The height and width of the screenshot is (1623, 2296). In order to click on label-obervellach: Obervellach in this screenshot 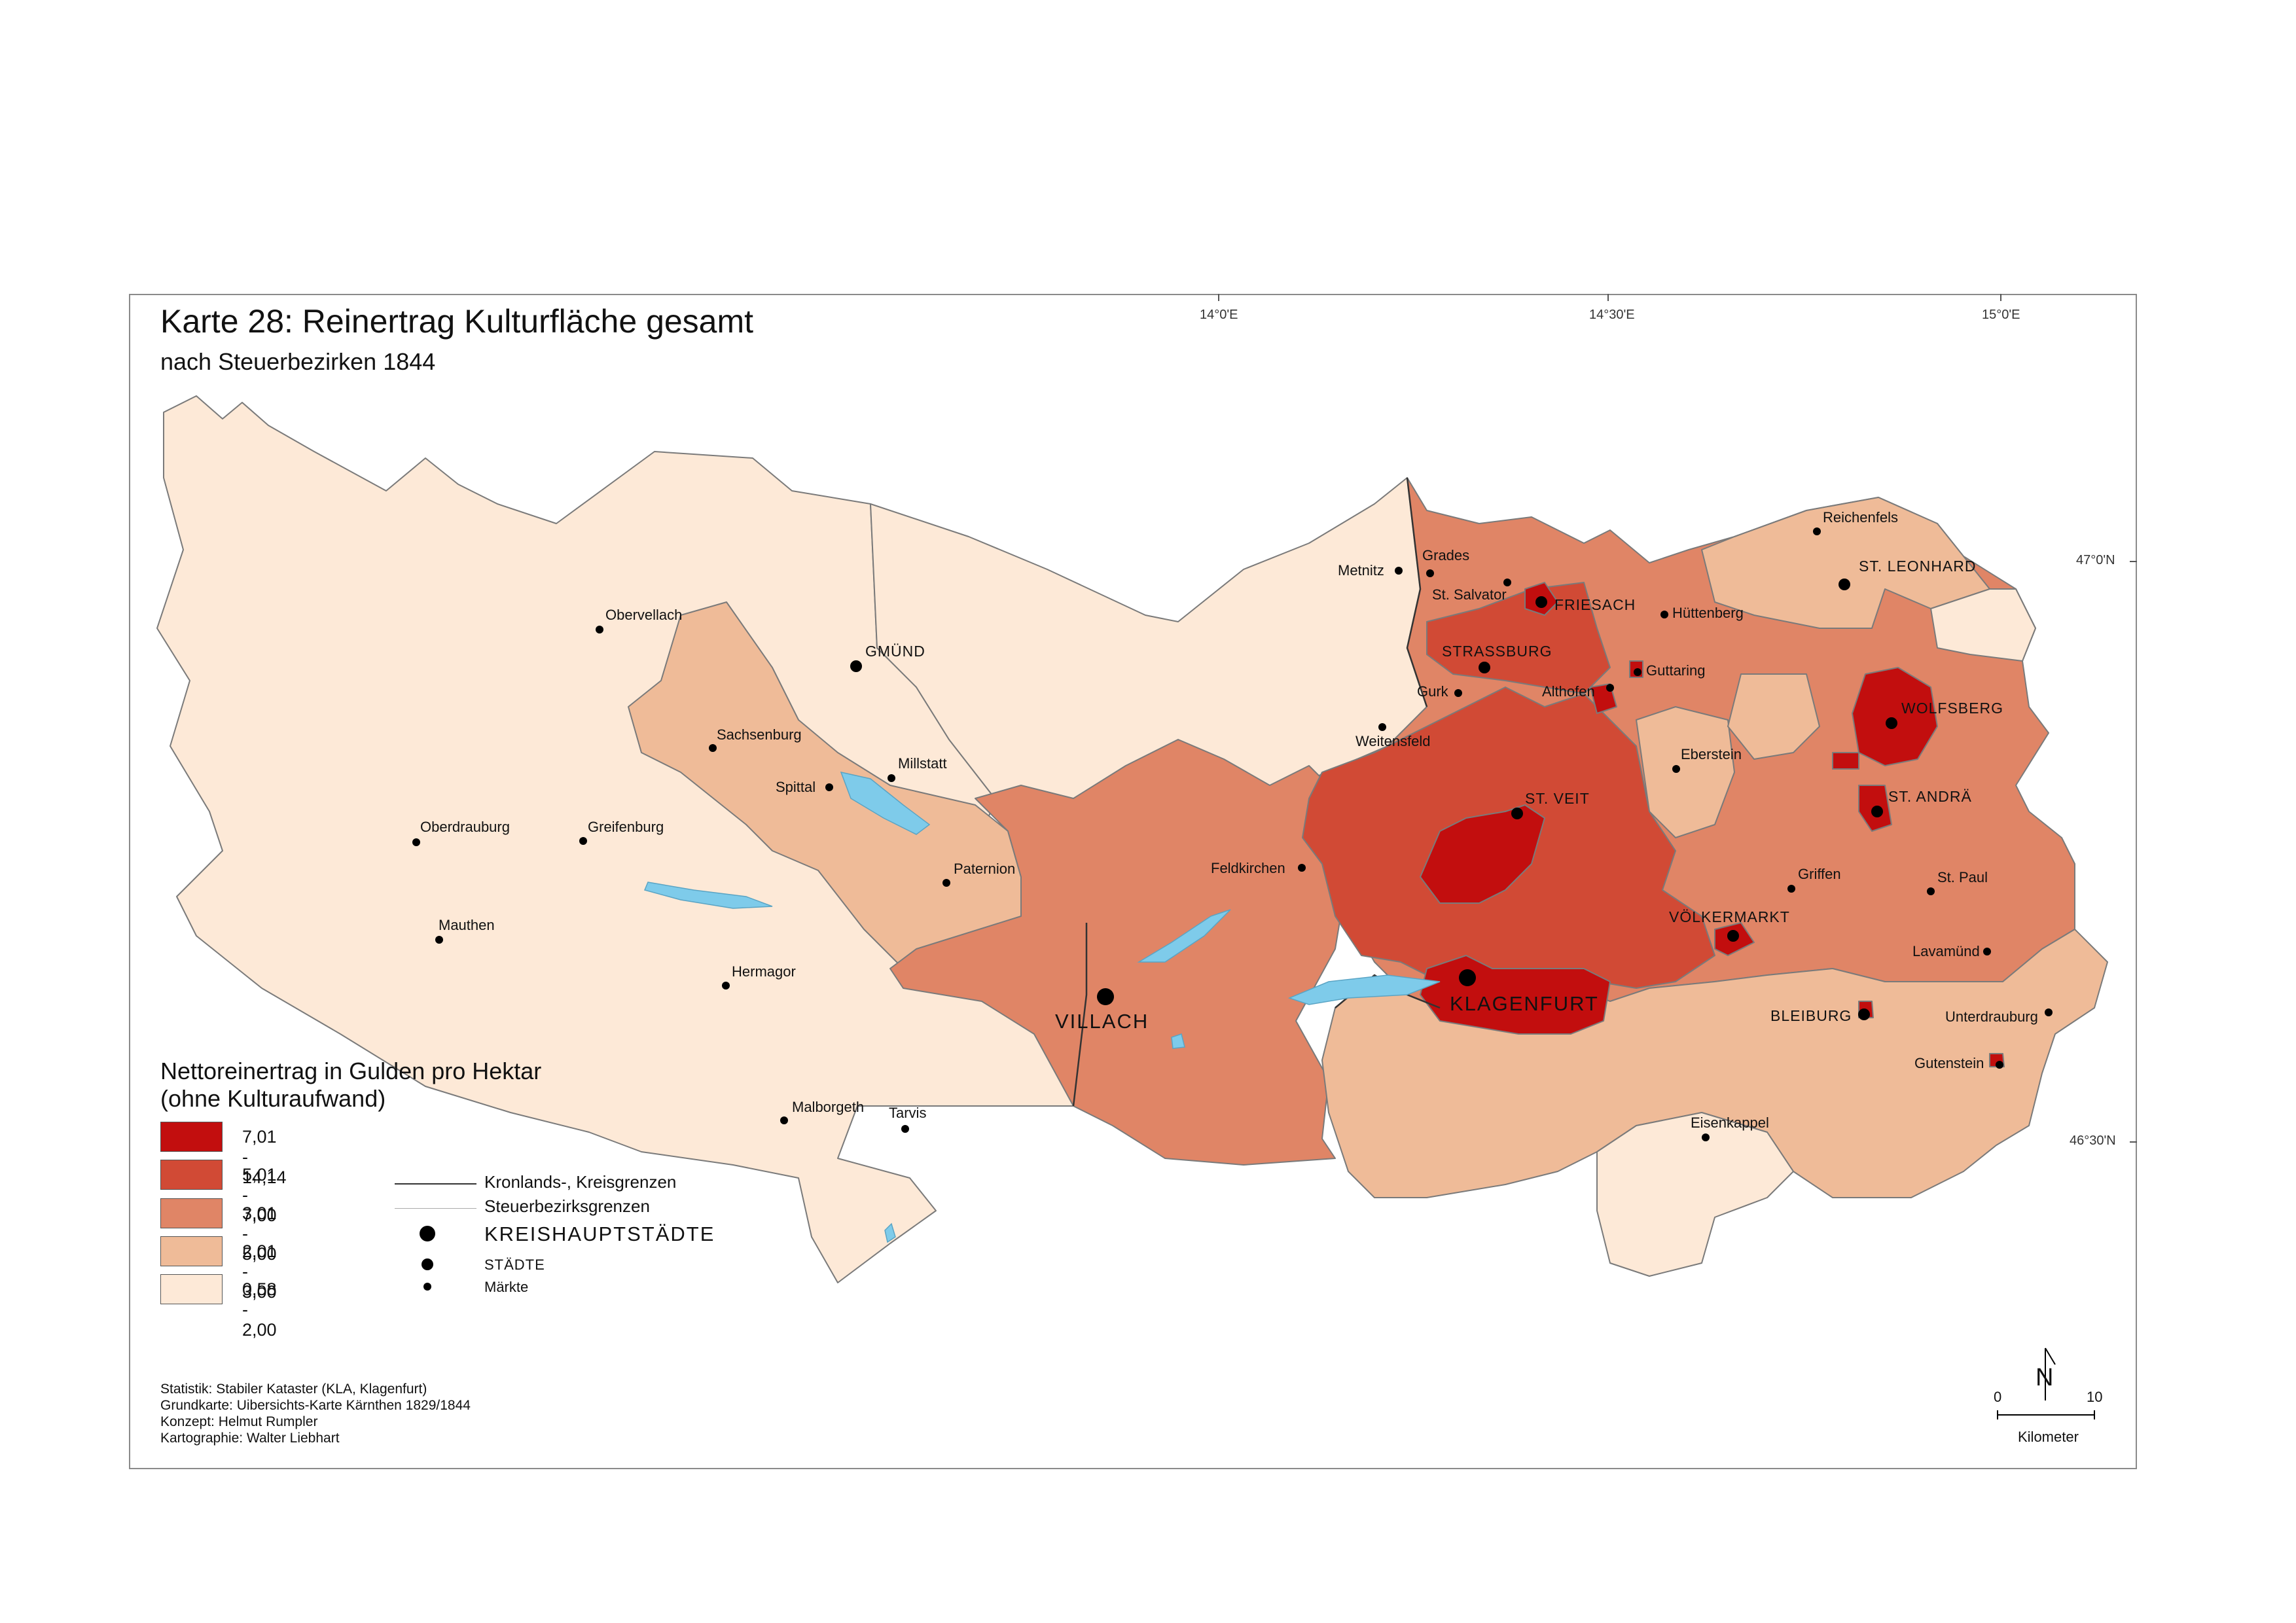, I will do `click(643, 615)`.